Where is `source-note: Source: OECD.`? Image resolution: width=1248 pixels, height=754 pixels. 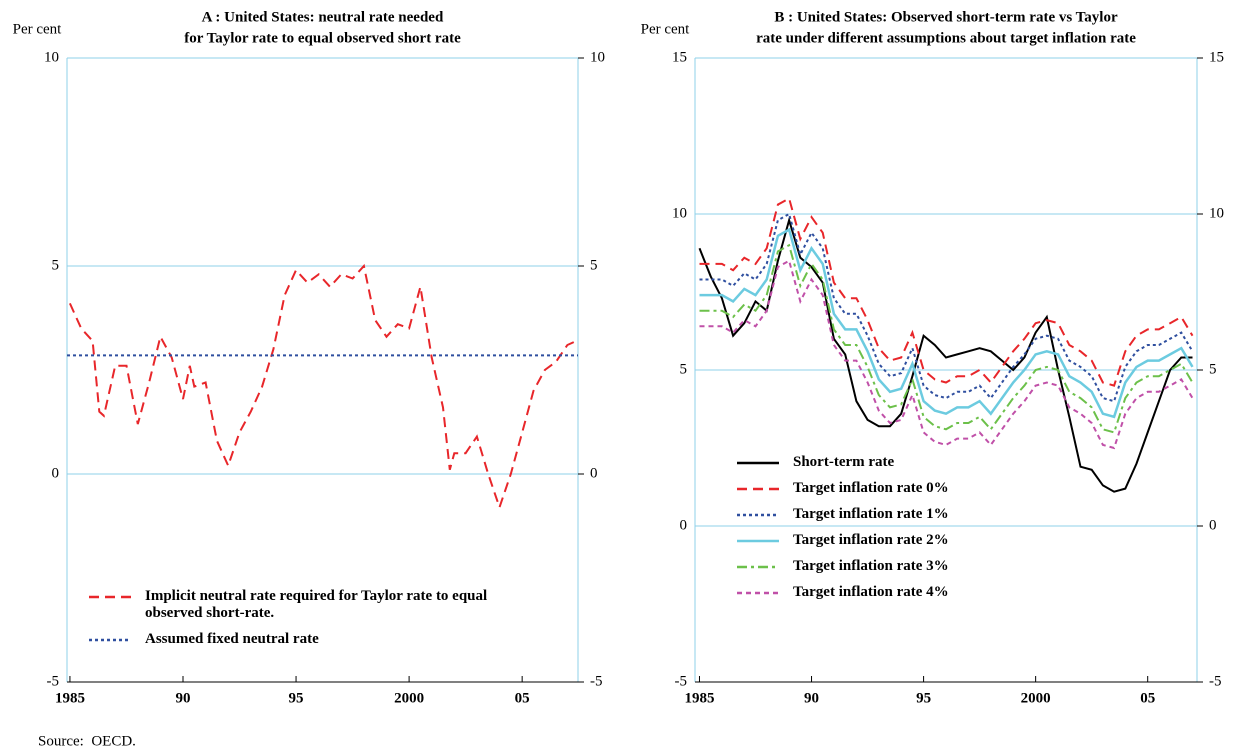
source-note: Source: OECD. is located at coordinates (87, 741).